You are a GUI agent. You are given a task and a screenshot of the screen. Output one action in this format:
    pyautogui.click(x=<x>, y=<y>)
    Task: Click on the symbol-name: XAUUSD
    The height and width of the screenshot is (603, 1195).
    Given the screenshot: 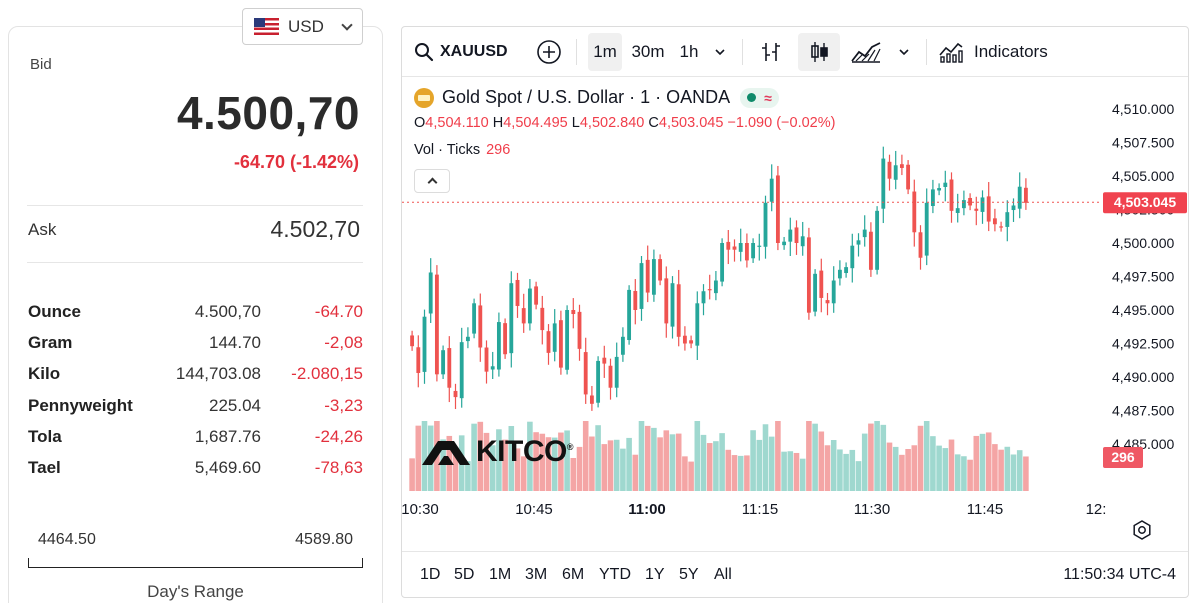 What is the action you would take?
    pyautogui.click(x=474, y=51)
    